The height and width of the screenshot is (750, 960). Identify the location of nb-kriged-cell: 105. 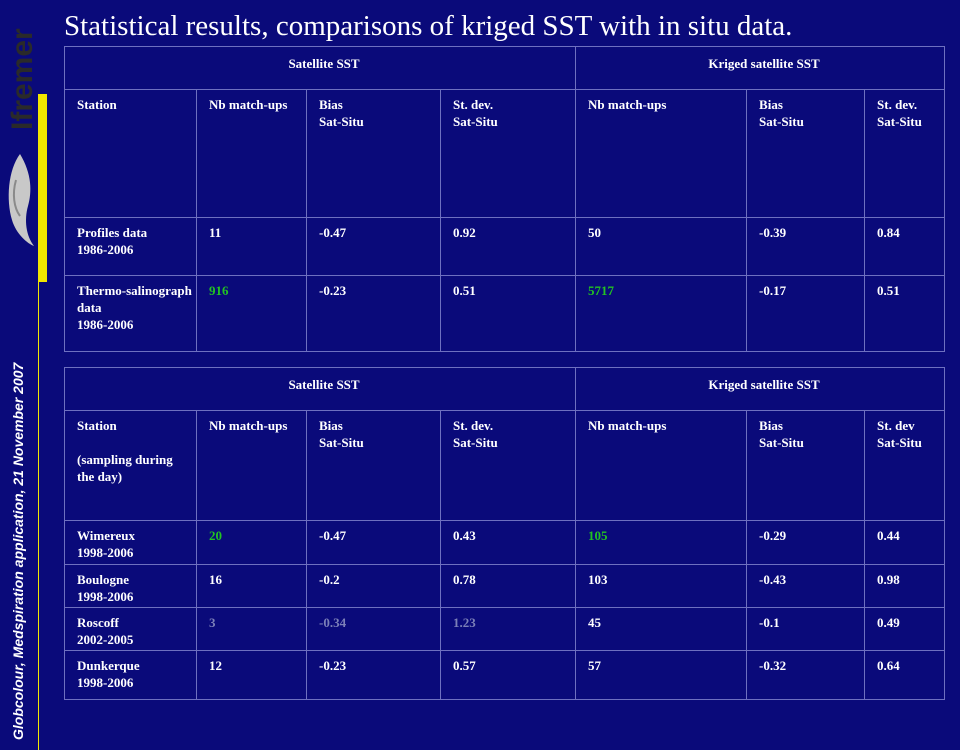
(661, 542).